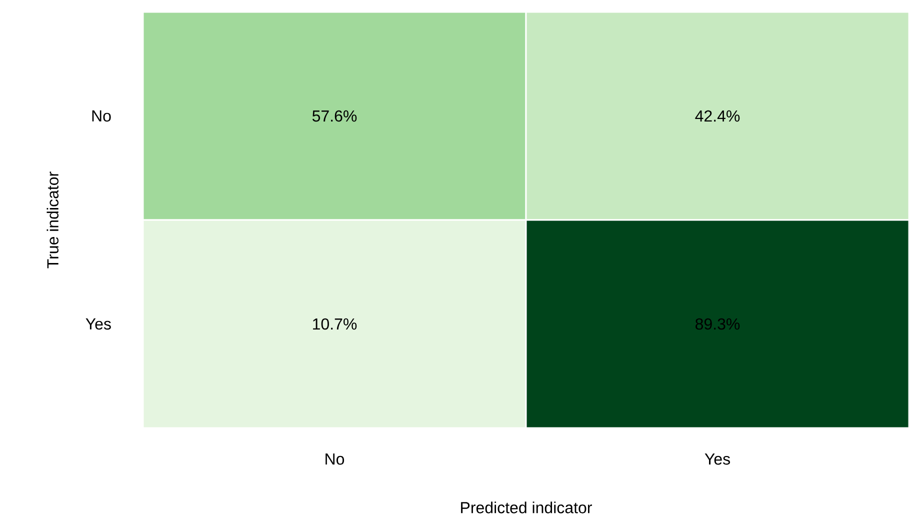 The width and height of the screenshot is (909, 523). I want to click on data-label: 89.3%, so click(718, 324).